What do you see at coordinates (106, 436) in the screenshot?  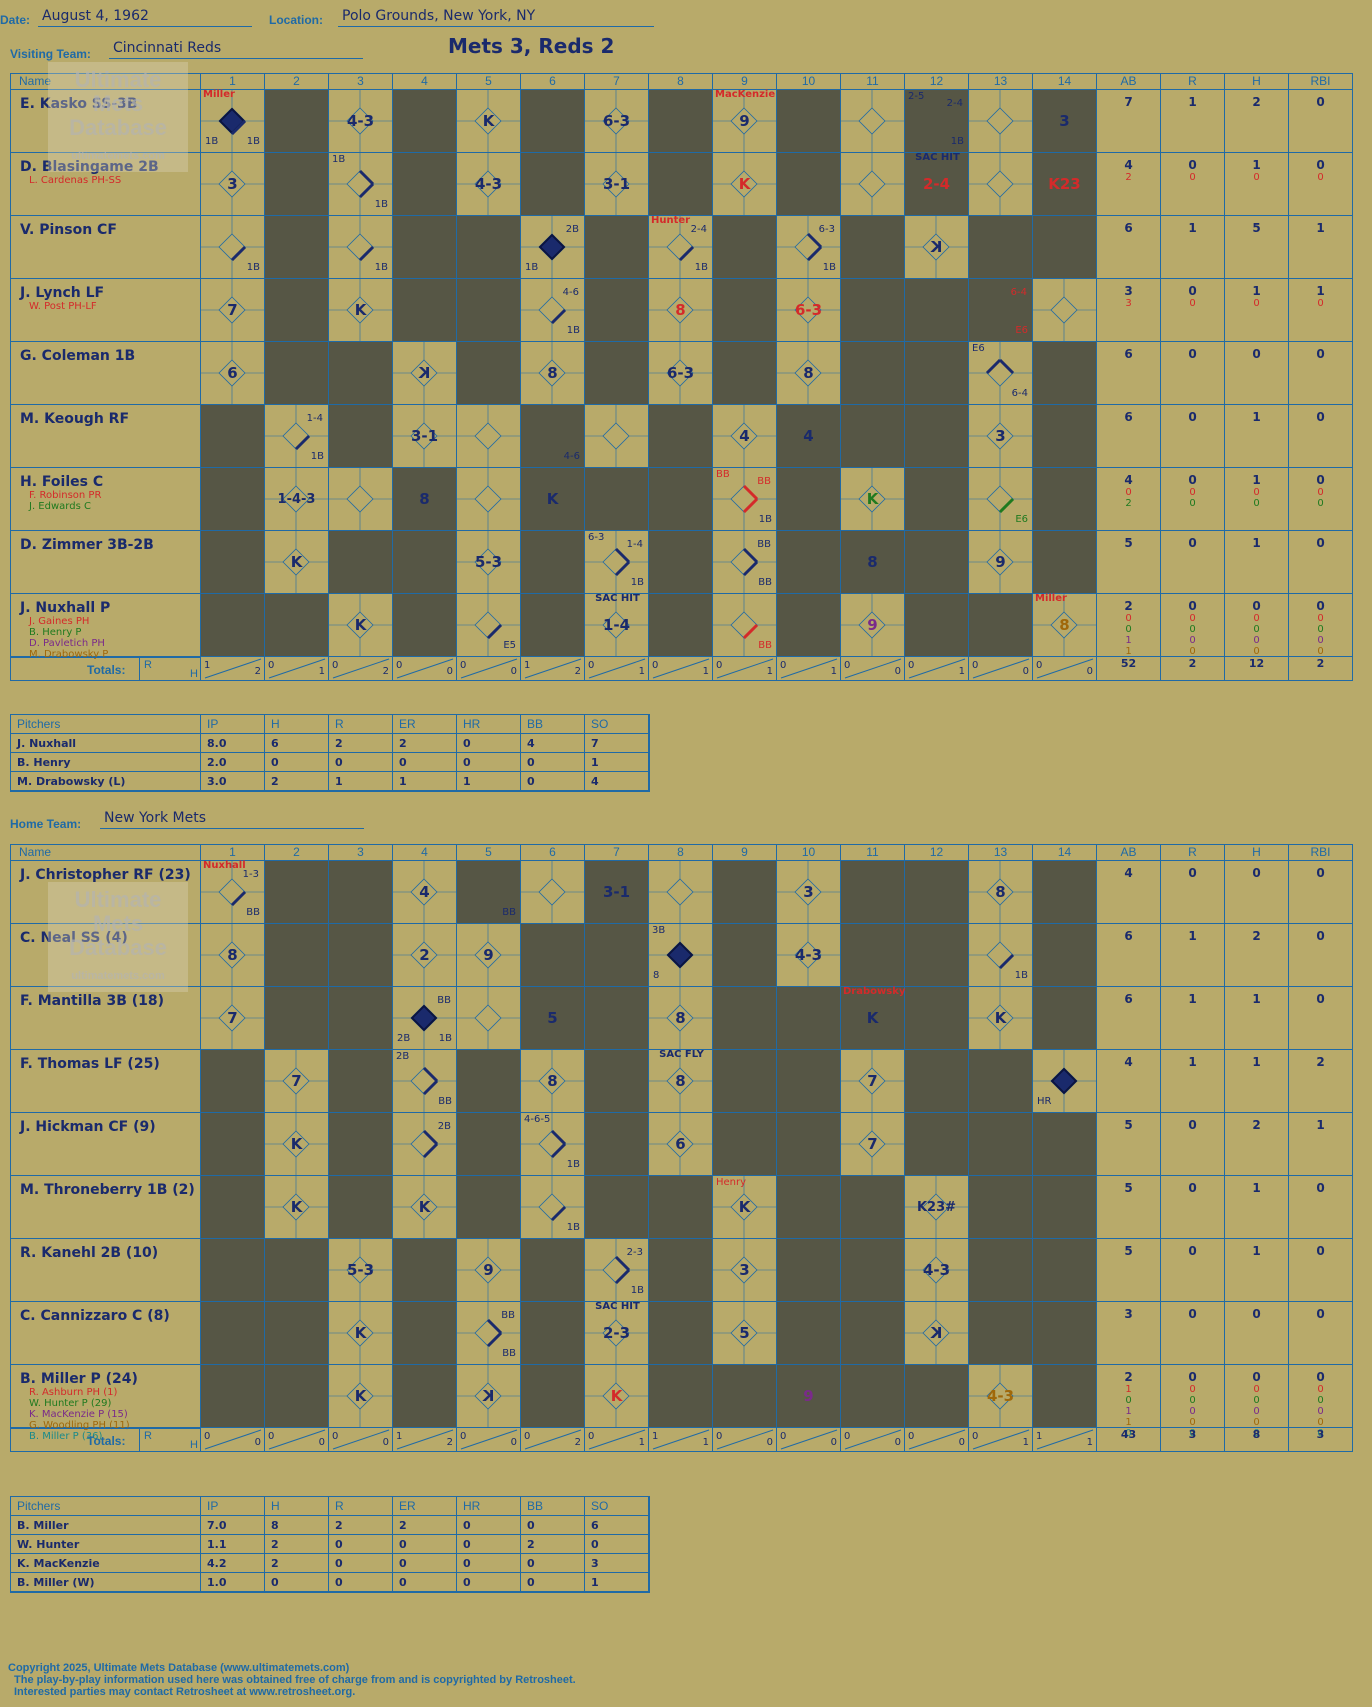 I see `batter-name-cell: M. Keough RF` at bounding box center [106, 436].